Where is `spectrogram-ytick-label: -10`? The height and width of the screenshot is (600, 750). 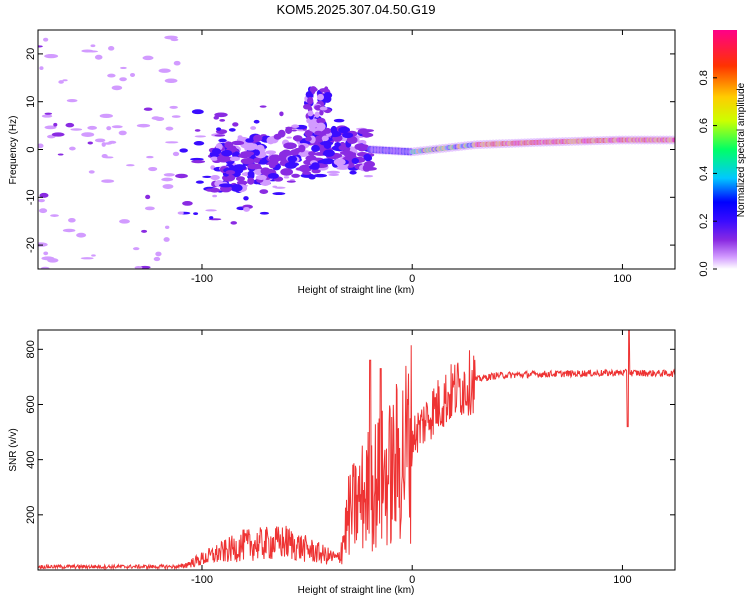
spectrogram-ytick-label: -10 is located at coordinates (31, 197).